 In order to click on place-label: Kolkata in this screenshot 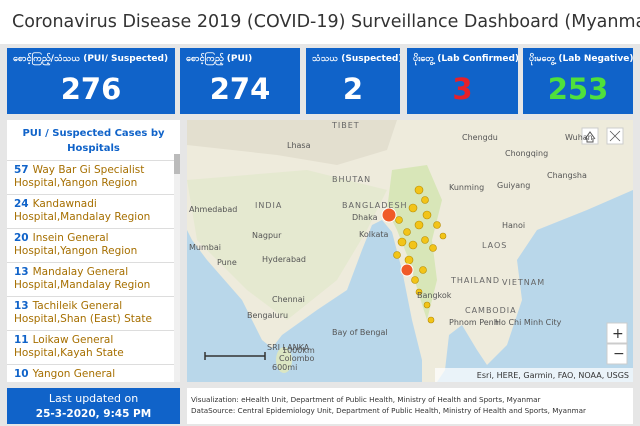, I will do `click(373, 234)`.